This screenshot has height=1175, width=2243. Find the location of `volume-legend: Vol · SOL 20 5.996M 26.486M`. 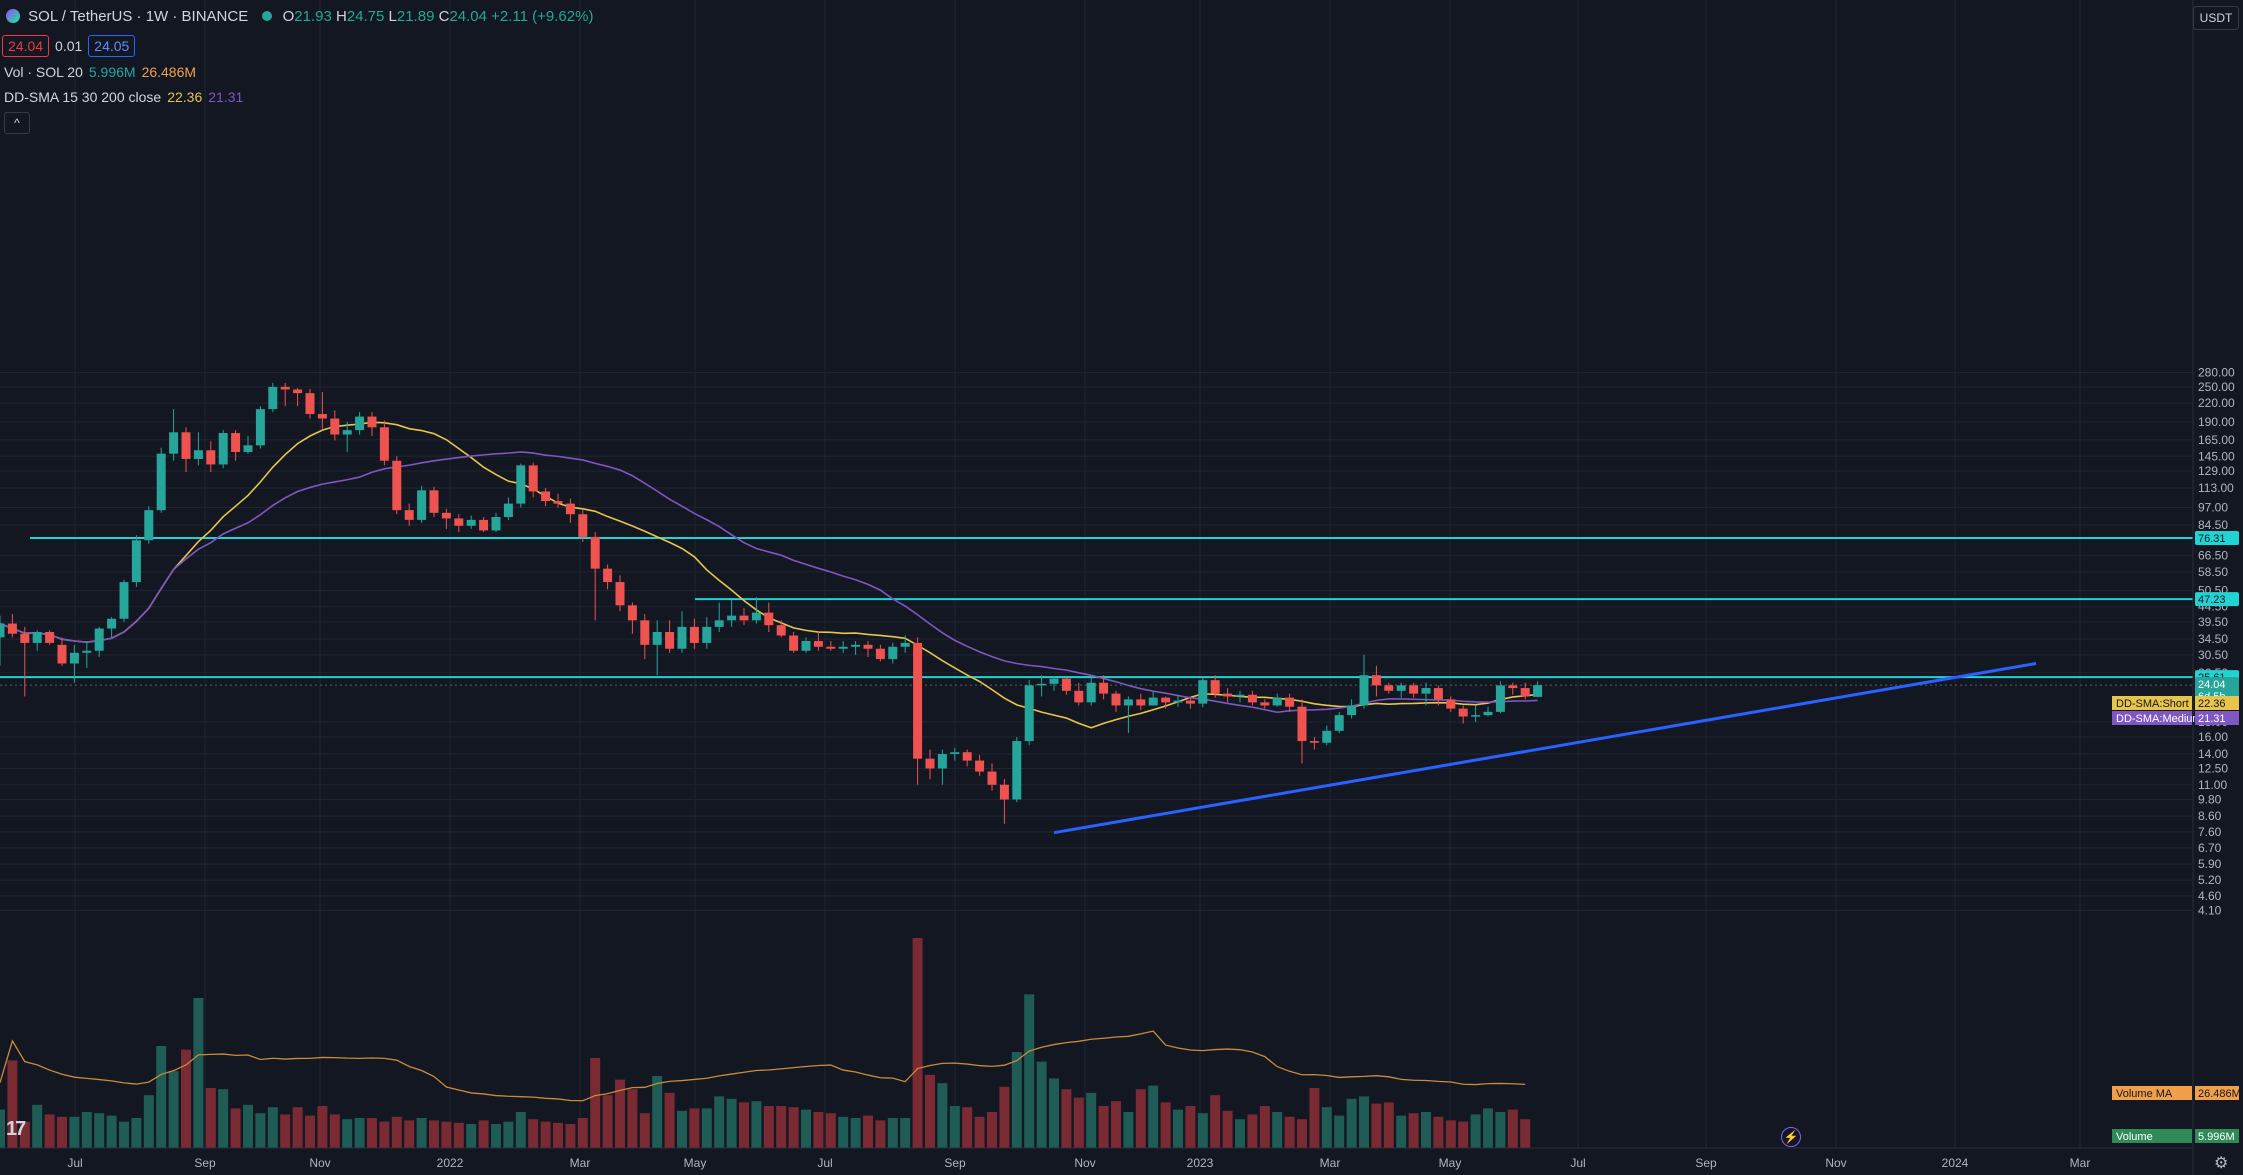

volume-legend: Vol · SOL 20 5.996M 26.486M is located at coordinates (103, 72).